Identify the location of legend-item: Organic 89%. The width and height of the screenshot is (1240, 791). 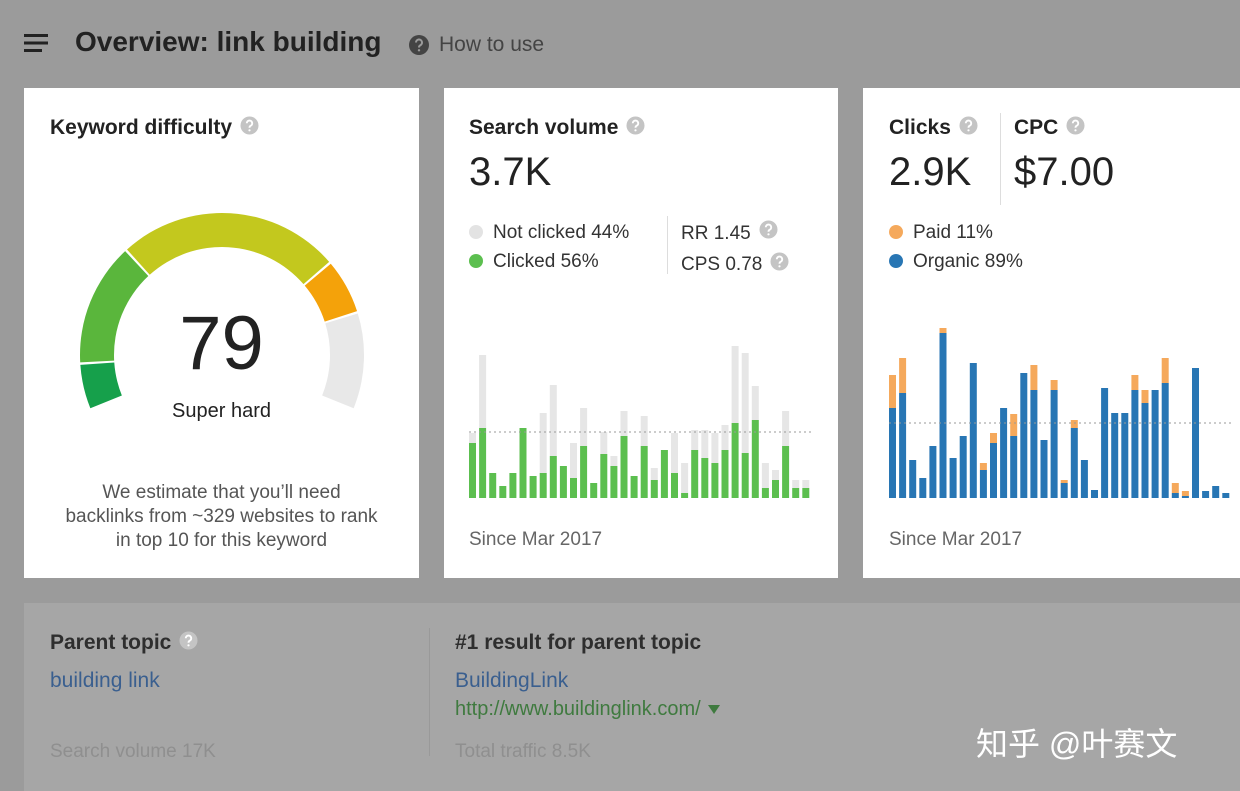
(956, 261).